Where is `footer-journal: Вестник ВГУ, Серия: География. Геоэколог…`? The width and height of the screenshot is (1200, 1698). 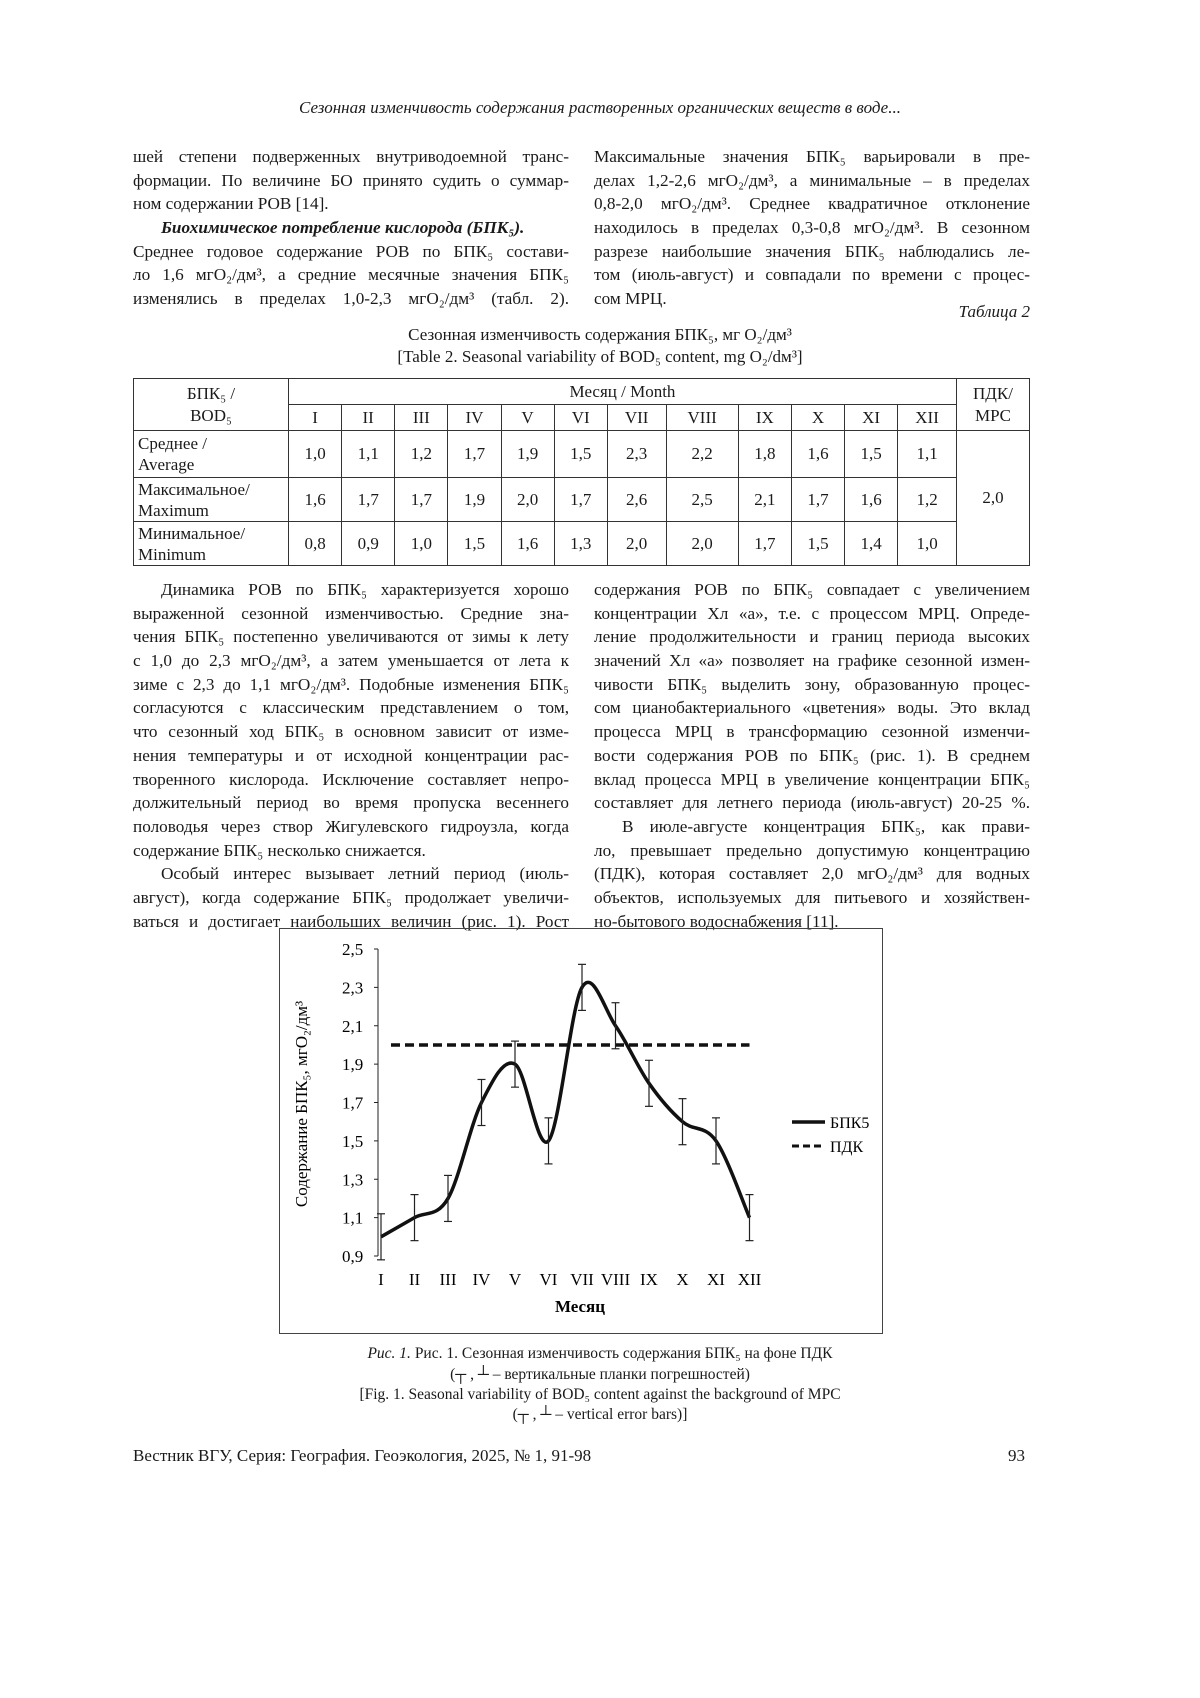
footer-journal: Вестник ВГУ, Серия: География. Геоэколог… is located at coordinates (362, 1456).